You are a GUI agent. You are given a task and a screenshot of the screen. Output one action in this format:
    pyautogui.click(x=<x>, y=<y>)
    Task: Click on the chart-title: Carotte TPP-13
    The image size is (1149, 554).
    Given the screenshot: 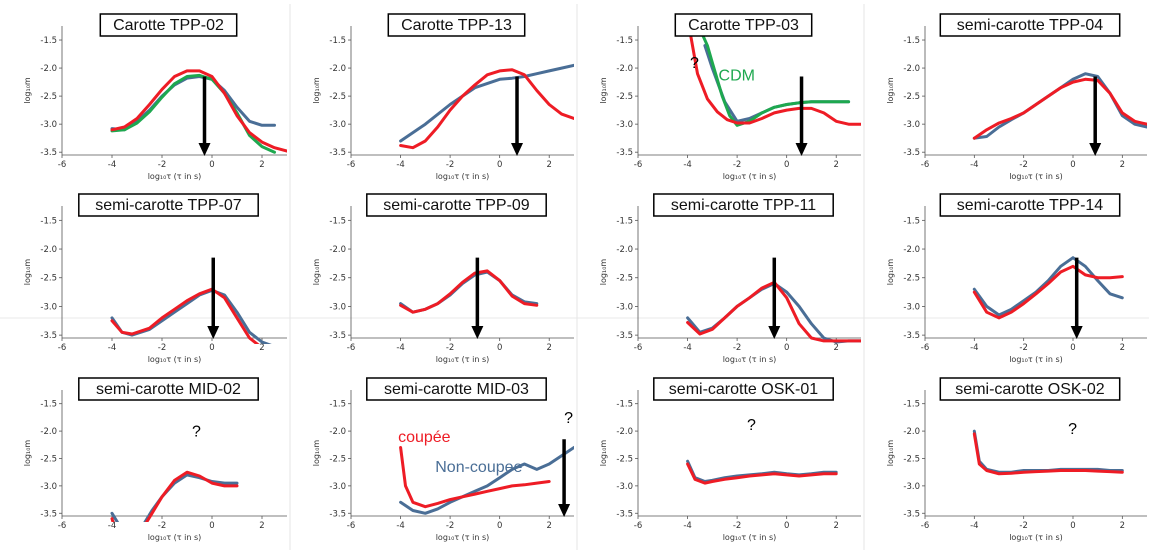 What is the action you would take?
    pyautogui.click(x=456, y=25)
    